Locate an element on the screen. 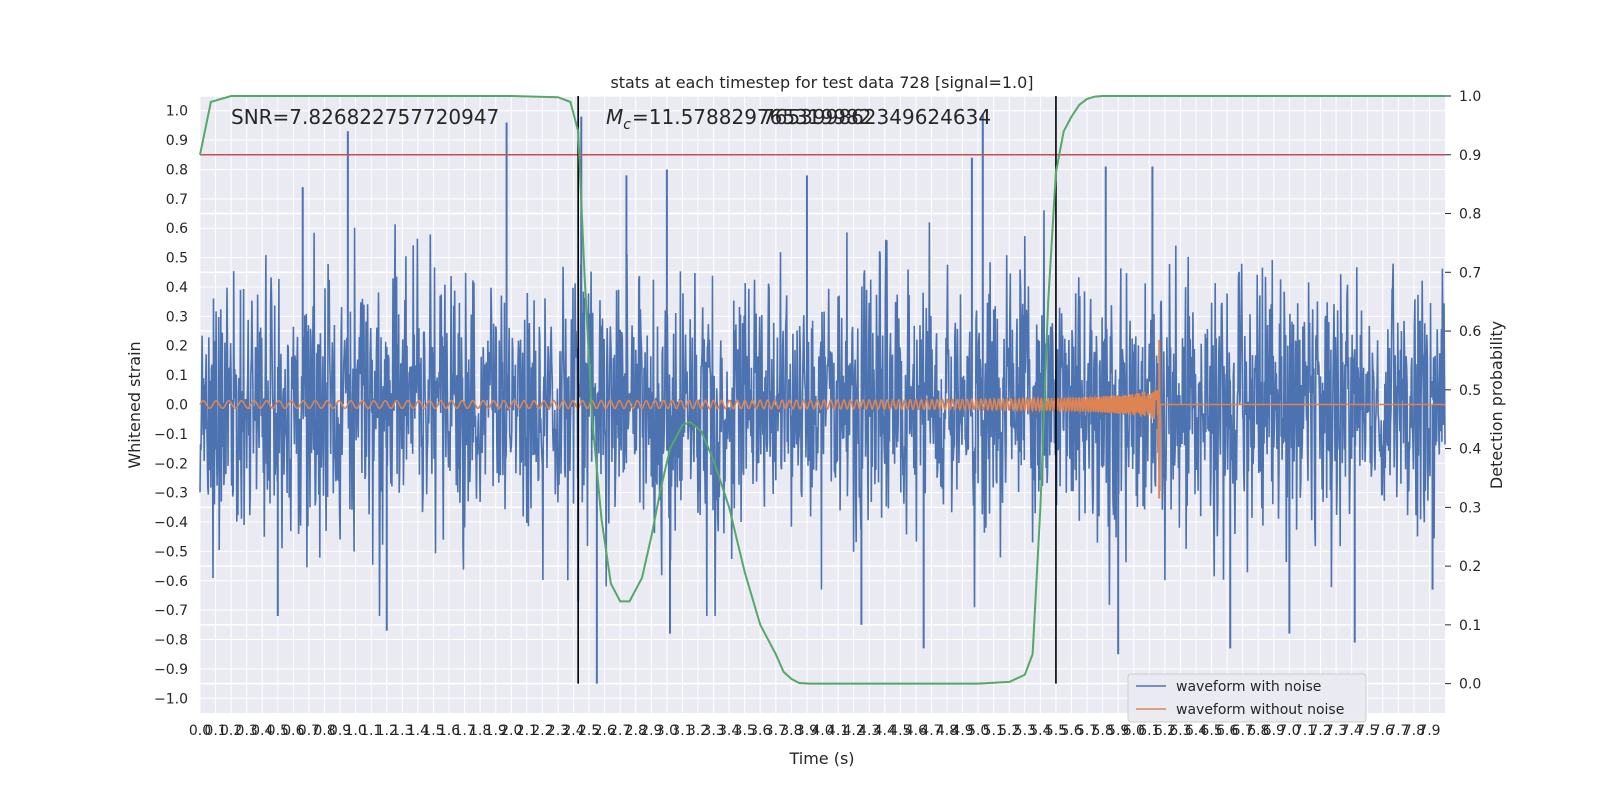  y-tick-label: 0.7 is located at coordinates (177, 200).